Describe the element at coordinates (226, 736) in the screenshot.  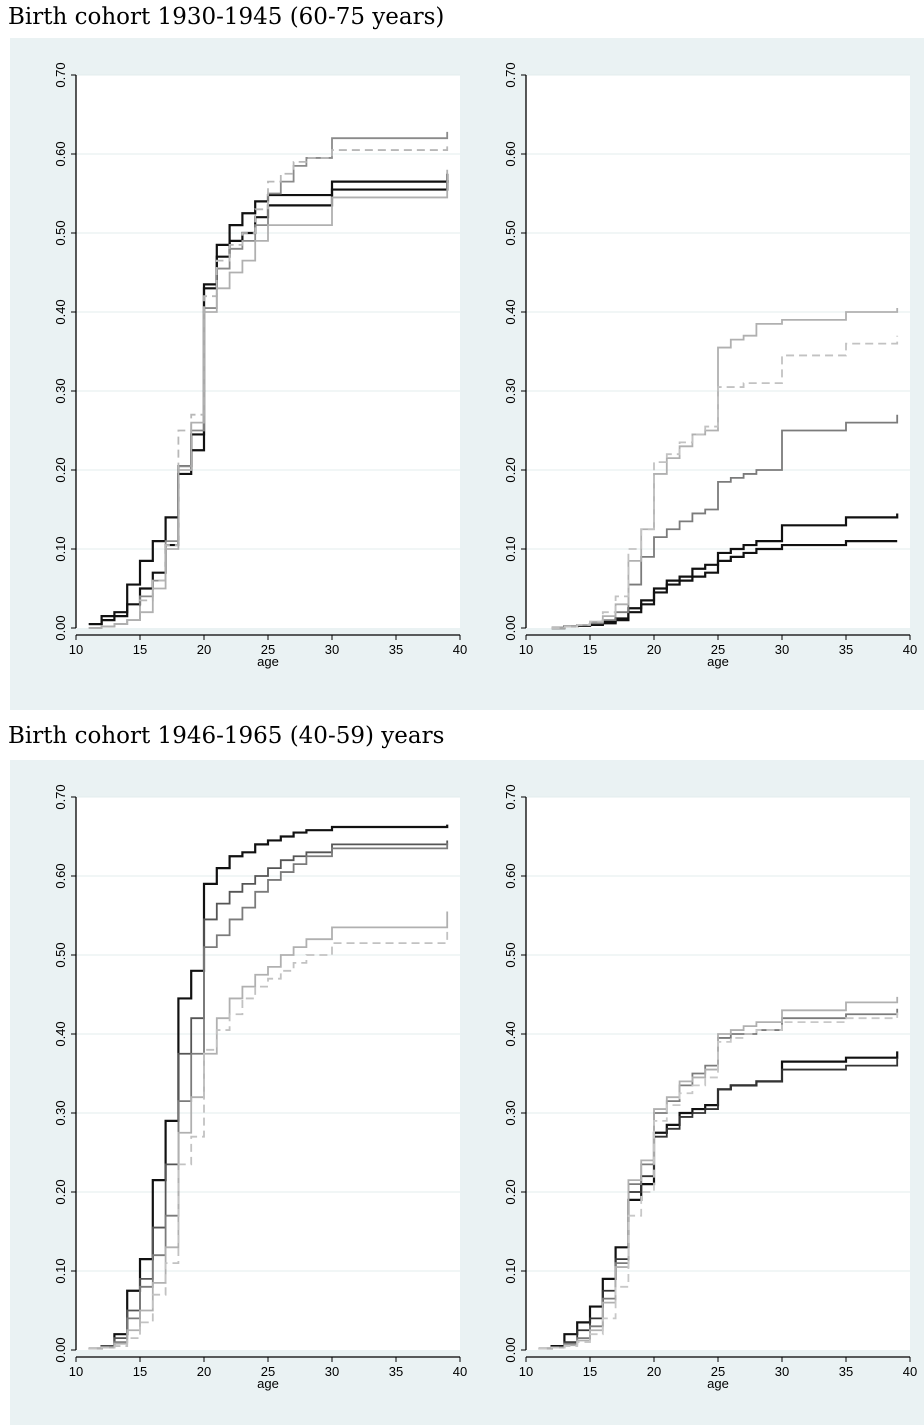
I see `cohort-title-2: Birth cohort 1946-1965 (40-59) years` at that location.